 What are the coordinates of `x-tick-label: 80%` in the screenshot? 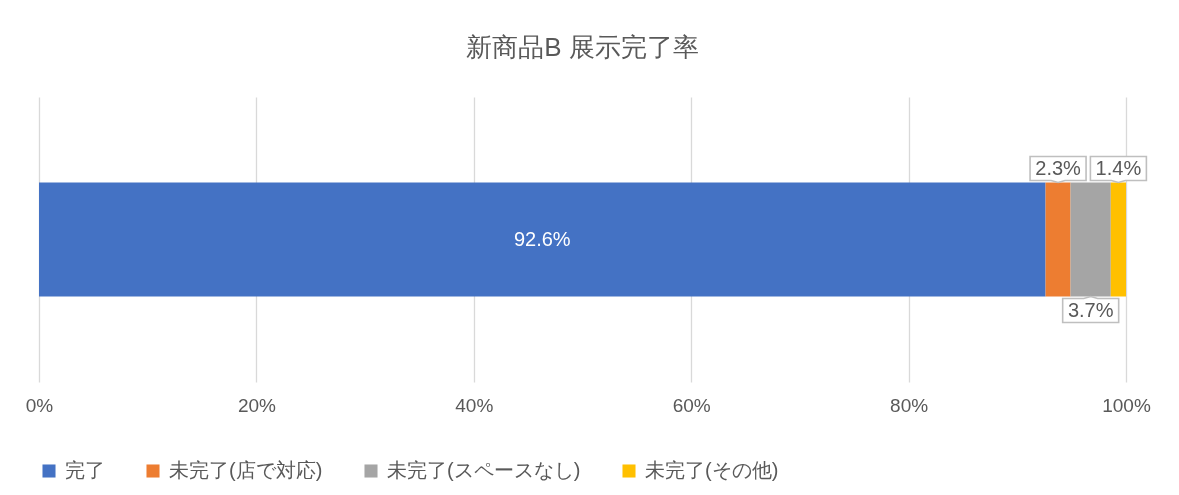 It's located at (909, 405).